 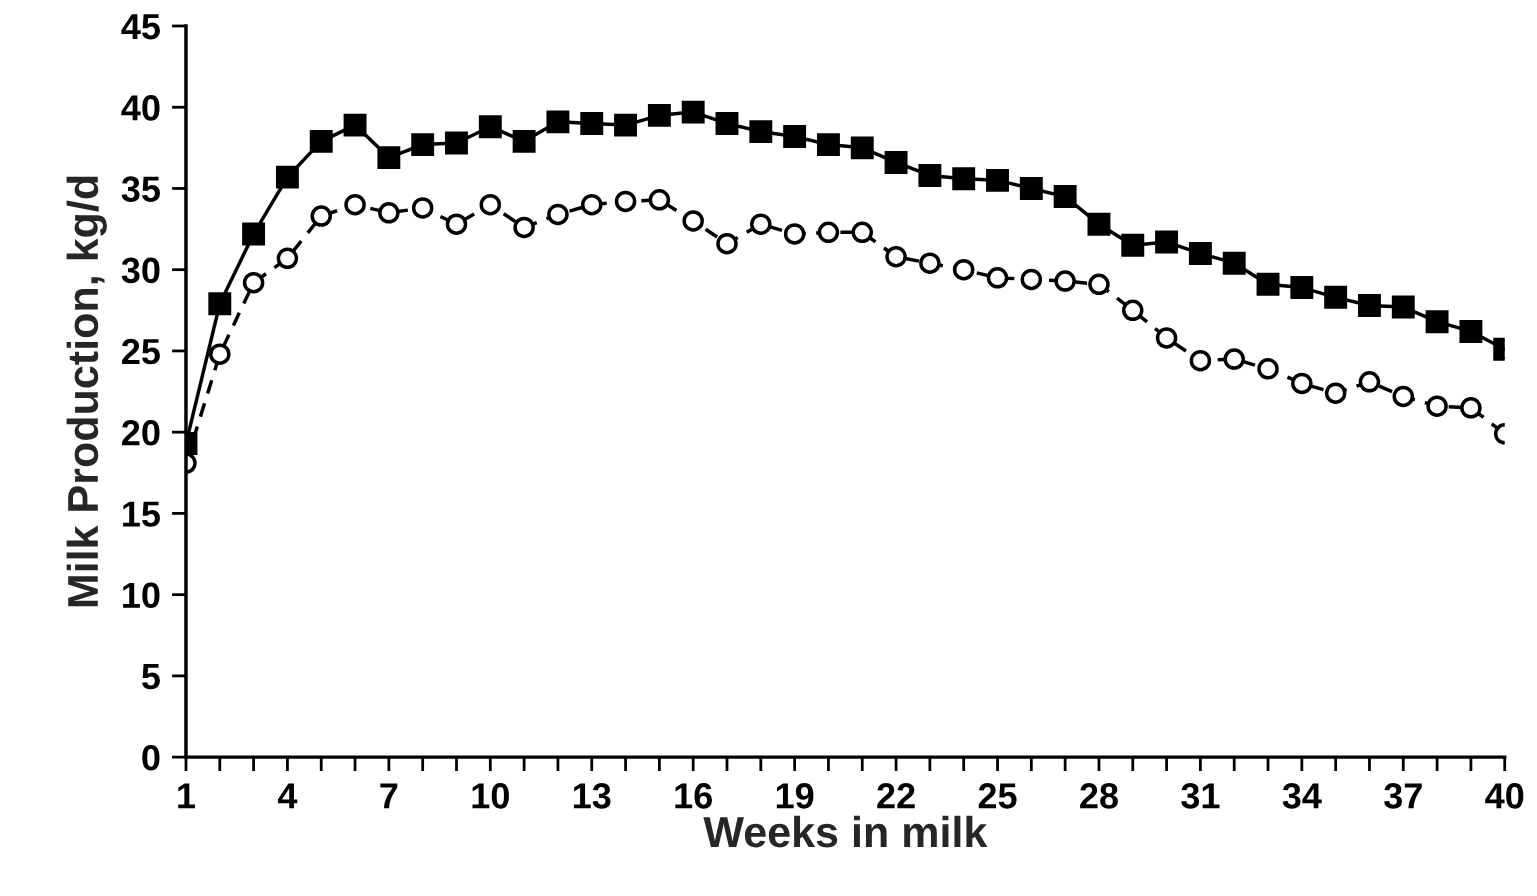 I want to click on y-tick-label: 40, so click(x=140, y=108).